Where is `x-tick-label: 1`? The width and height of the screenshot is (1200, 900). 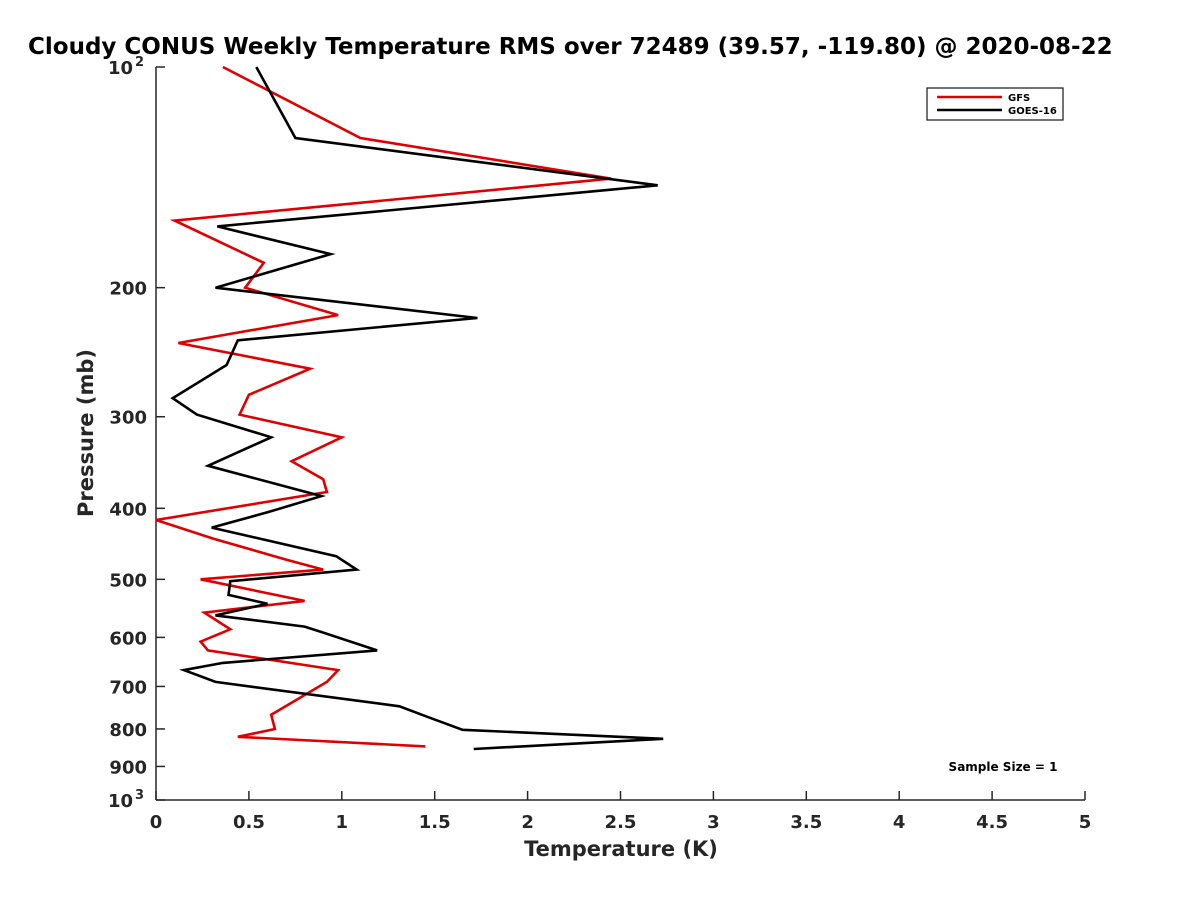
x-tick-label: 1 is located at coordinates (342, 822).